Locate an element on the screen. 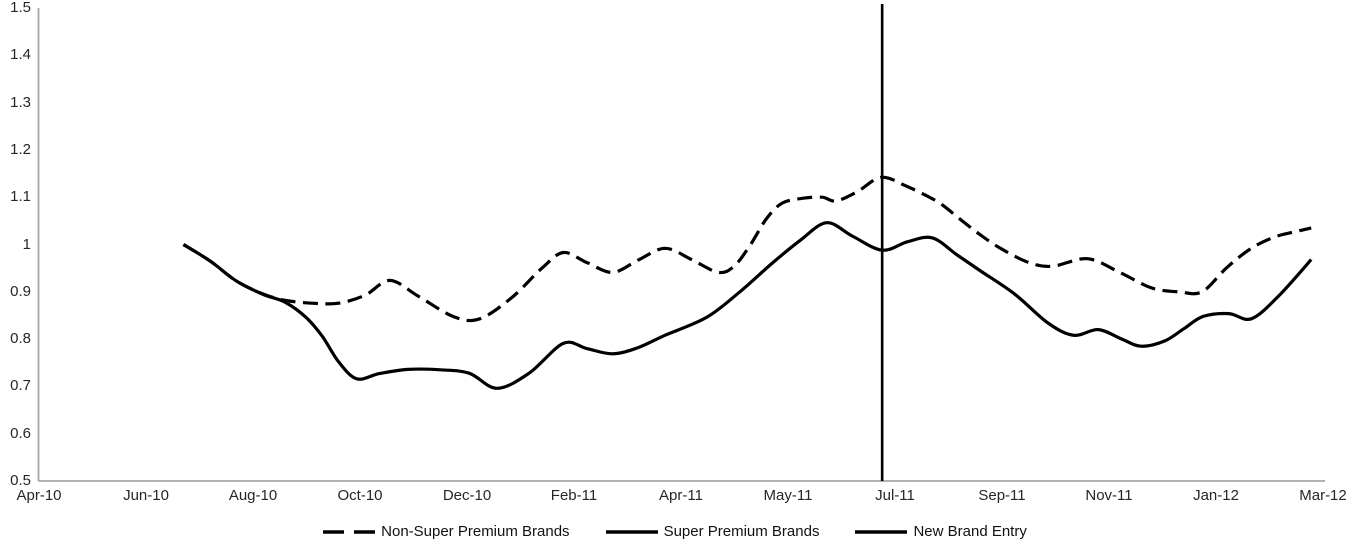 This screenshot has width=1350, height=550. x-tick-label: Dec-10 is located at coordinates (467, 495).